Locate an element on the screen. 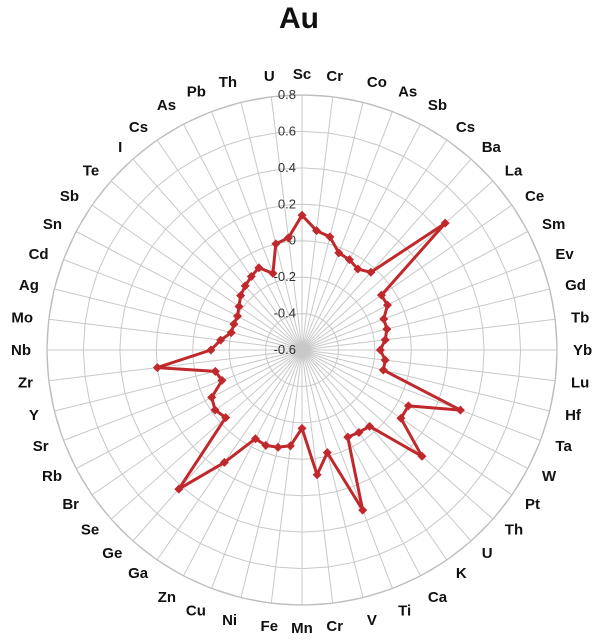 Image resolution: width=598 pixels, height=641 pixels. category-label: Rb is located at coordinates (52, 476).